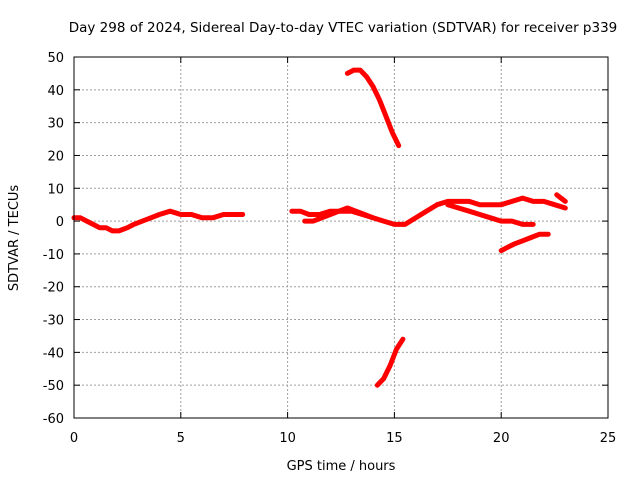 This screenshot has height=480, width=640. What do you see at coordinates (53, 386) in the screenshot?
I see `y-tick-label: -50` at bounding box center [53, 386].